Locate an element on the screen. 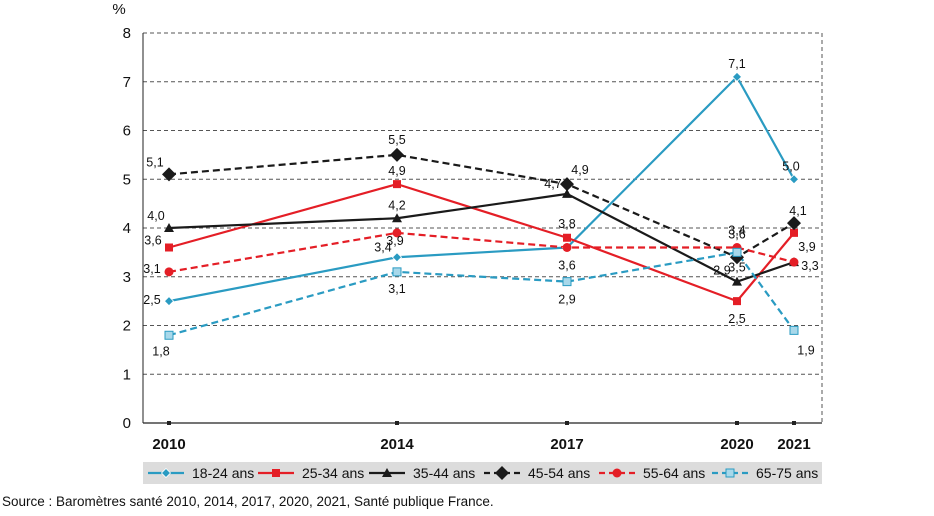  y-tick-label-8: 8 is located at coordinates (127, 33).